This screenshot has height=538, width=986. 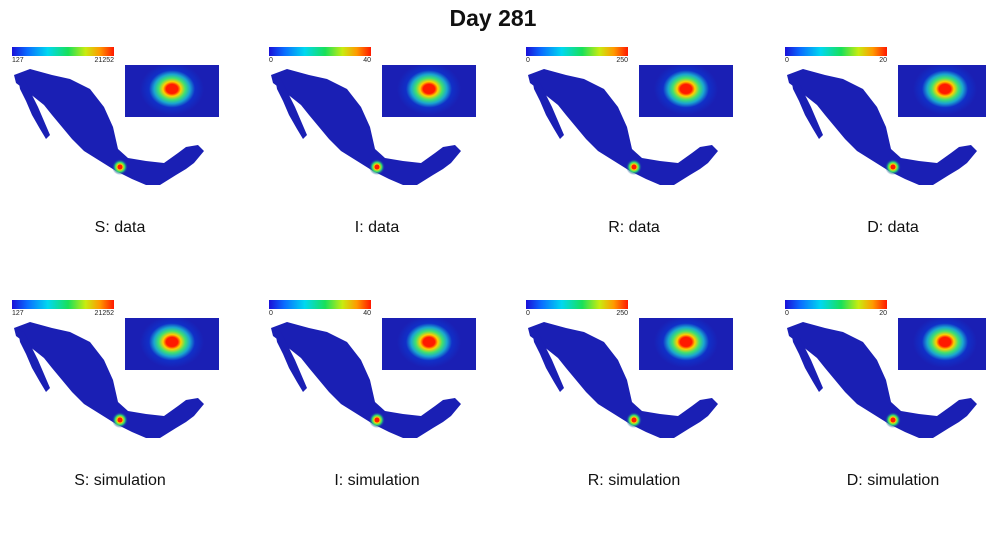 I want to click on panel-d-simulation: 0 20 D: simulation, so click(x=879, y=418).